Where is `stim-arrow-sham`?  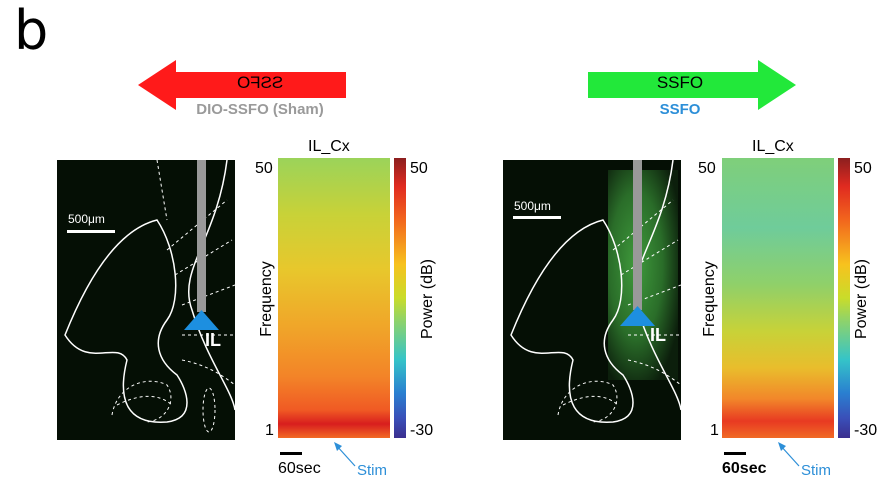
stim-arrow-sham is located at coordinates (345, 454).